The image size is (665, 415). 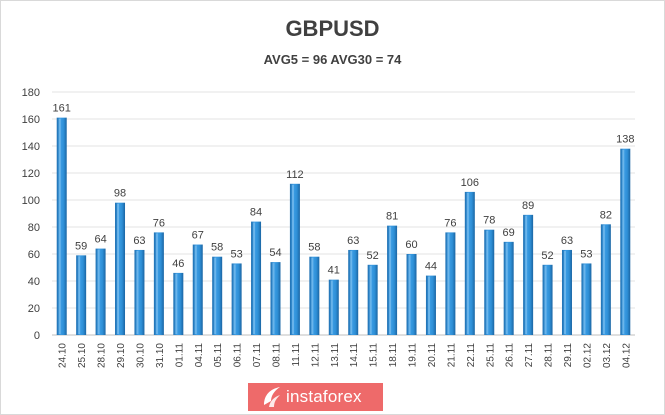 What do you see at coordinates (626, 355) in the screenshot?
I see `x-tick-label: 04.12` at bounding box center [626, 355].